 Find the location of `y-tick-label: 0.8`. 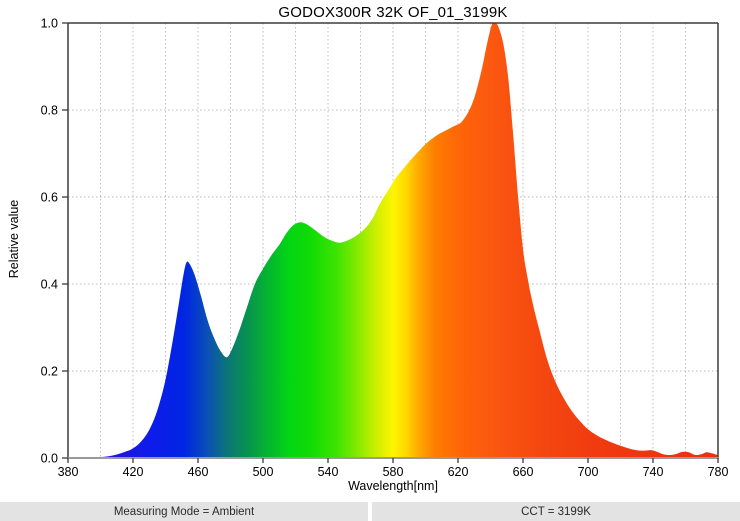

y-tick-label: 0.8 is located at coordinates (49, 111).